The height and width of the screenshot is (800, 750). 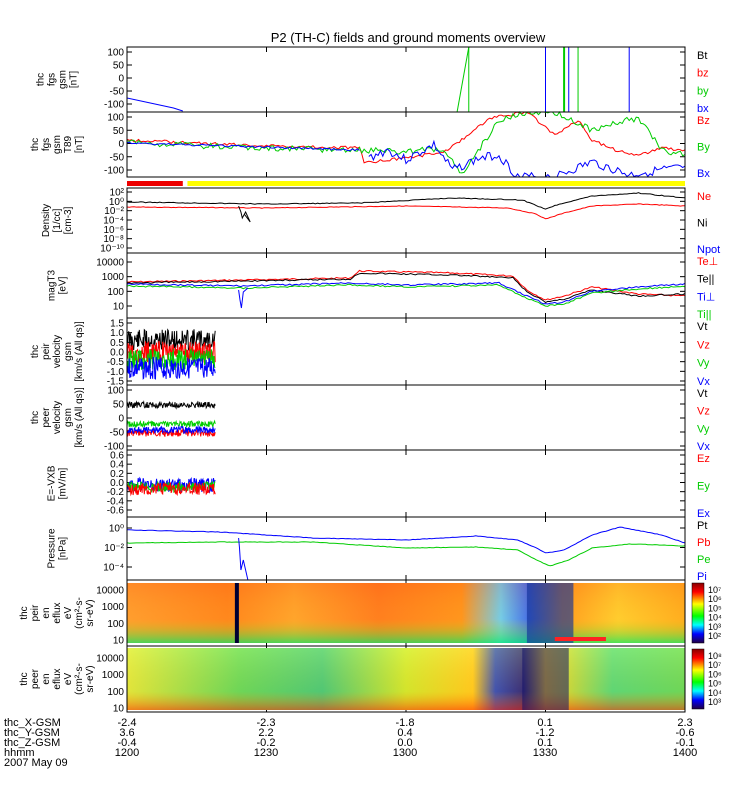 I want to click on colorbar-tick: 10³, so click(x=714, y=702).